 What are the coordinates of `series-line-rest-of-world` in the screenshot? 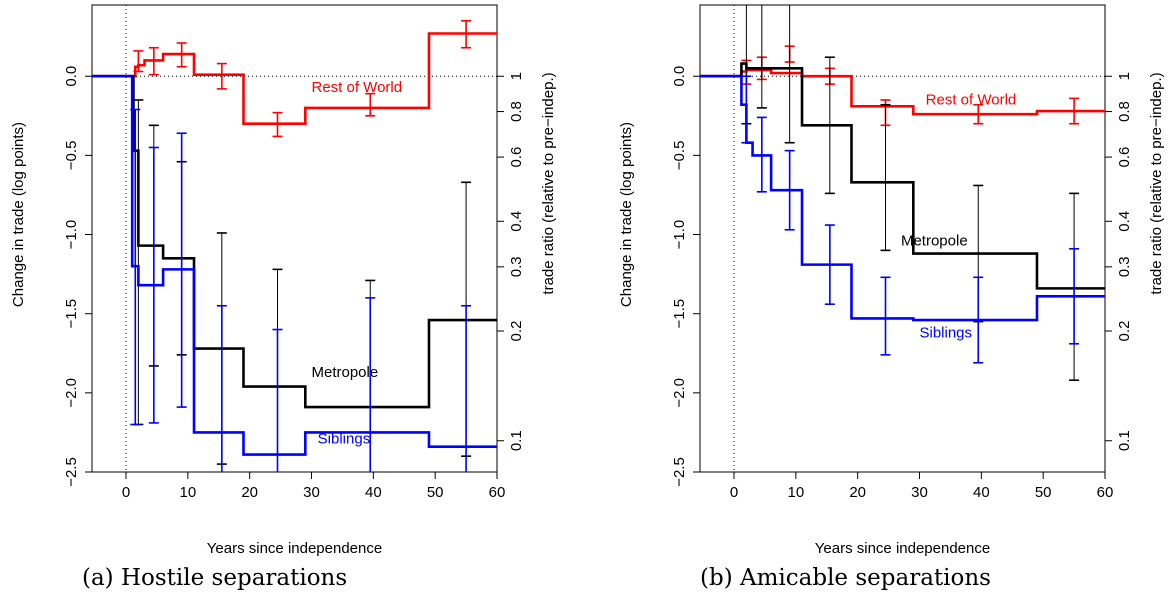 It's located at (294, 79).